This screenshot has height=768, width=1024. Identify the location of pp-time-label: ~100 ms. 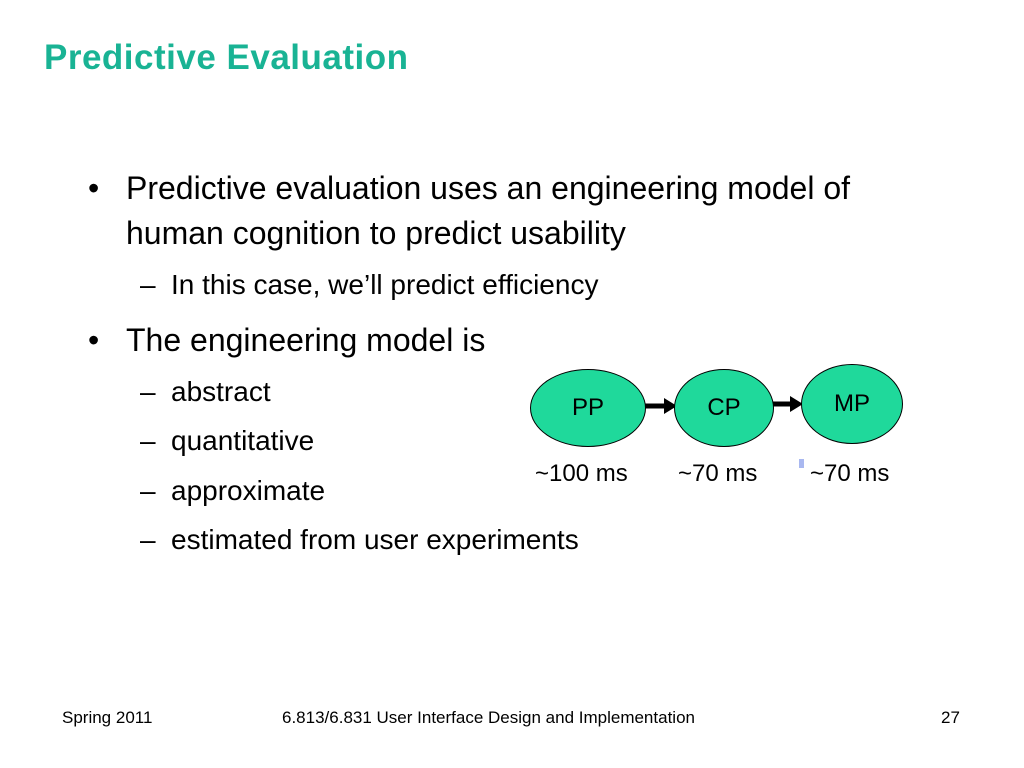
(581, 473).